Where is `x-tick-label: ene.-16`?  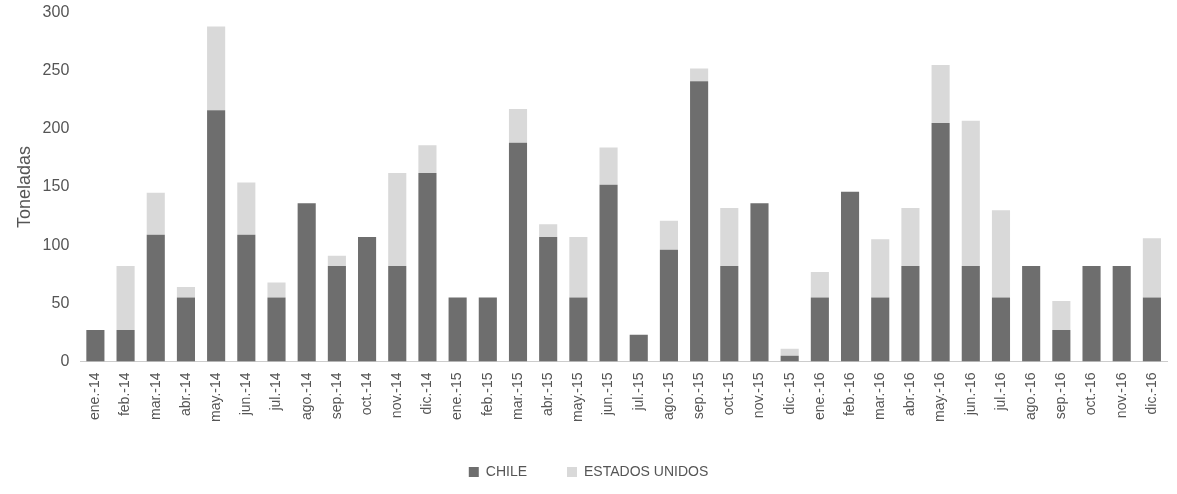 x-tick-label: ene.-16 is located at coordinates (818, 396).